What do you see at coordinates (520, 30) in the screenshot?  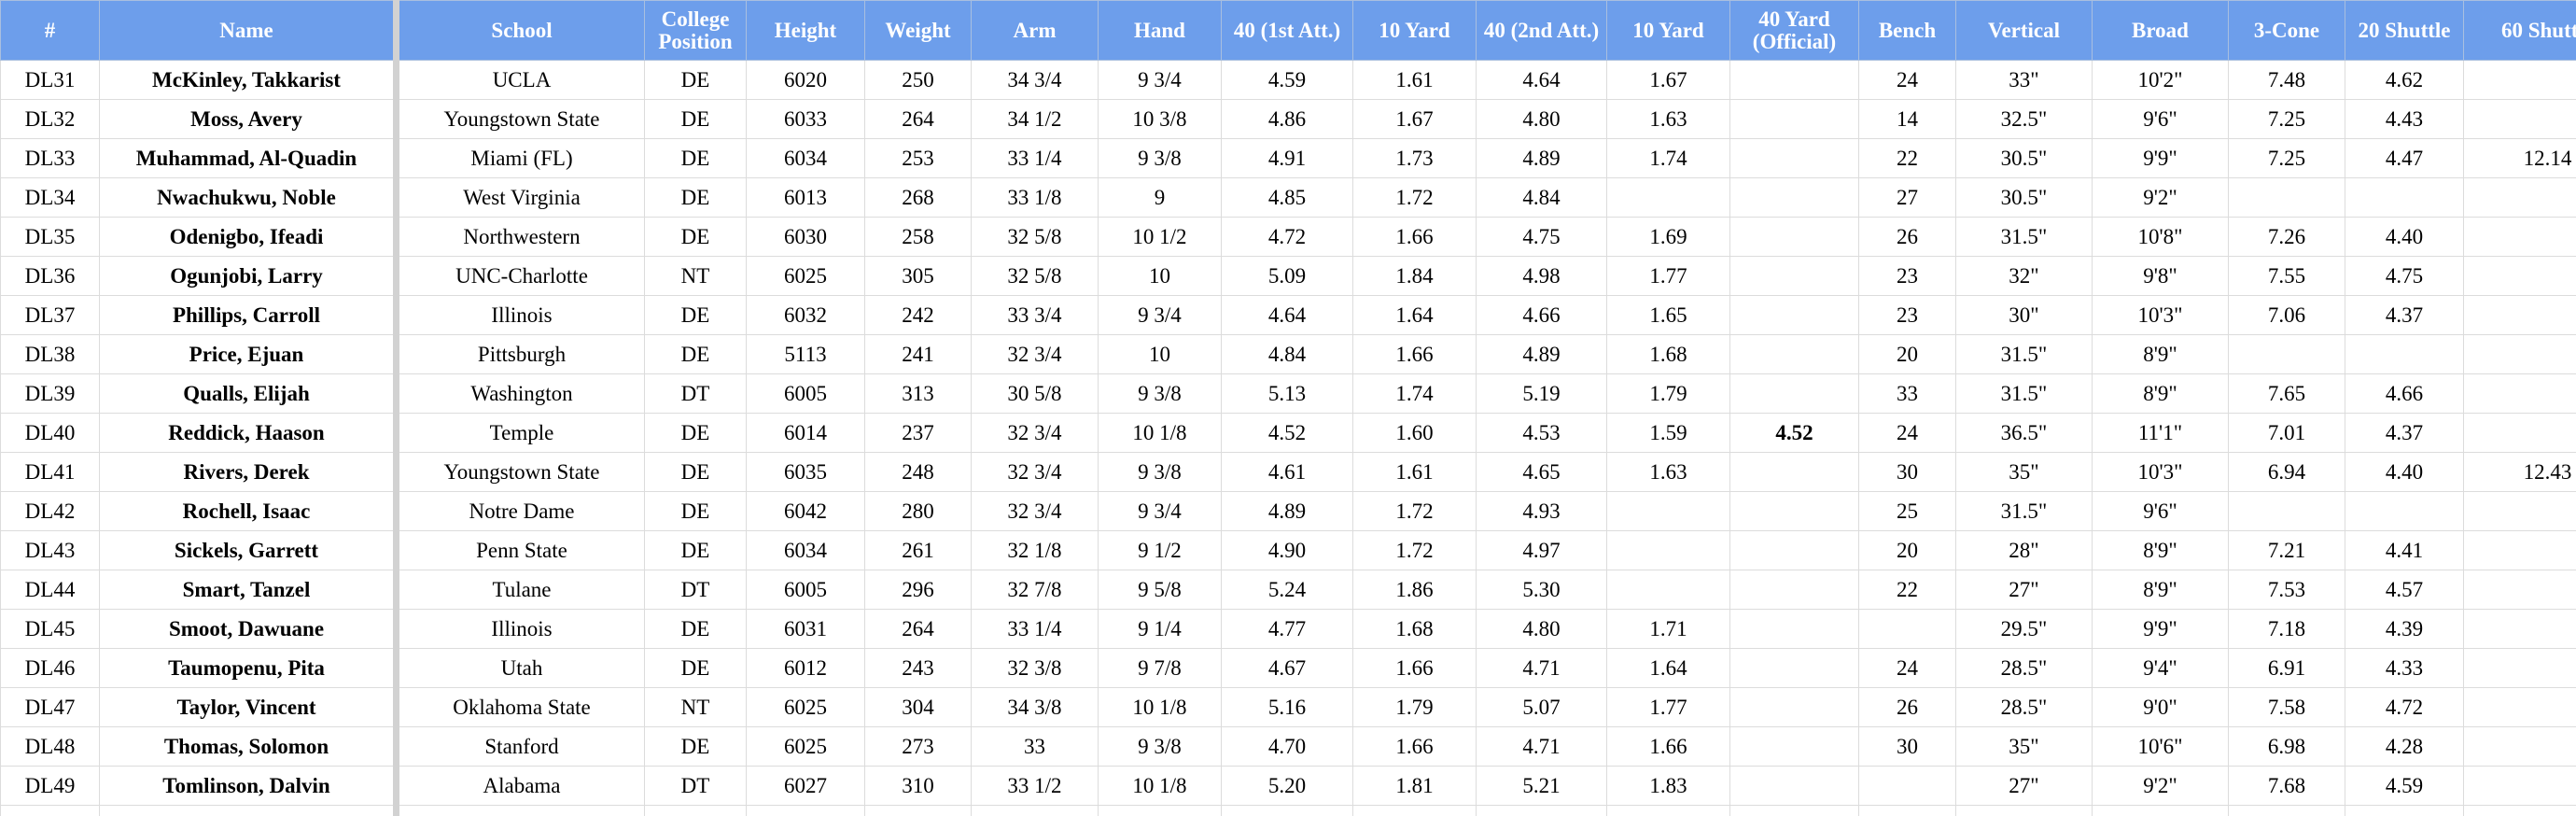 I see `column-header: School` at bounding box center [520, 30].